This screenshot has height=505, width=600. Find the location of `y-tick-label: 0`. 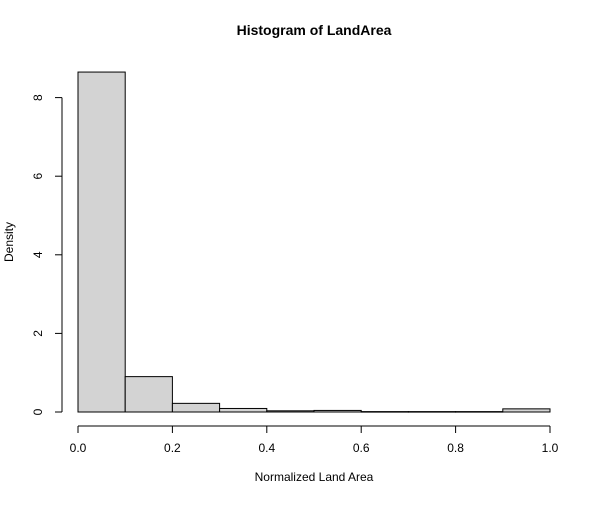

y-tick-label: 0 is located at coordinates (38, 411).